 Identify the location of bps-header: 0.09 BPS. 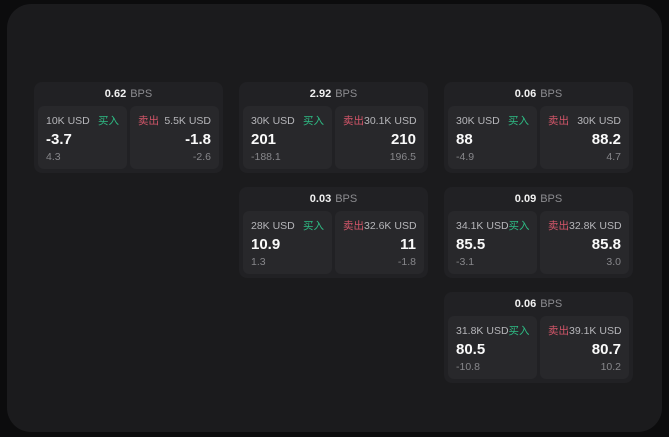
(538, 199).